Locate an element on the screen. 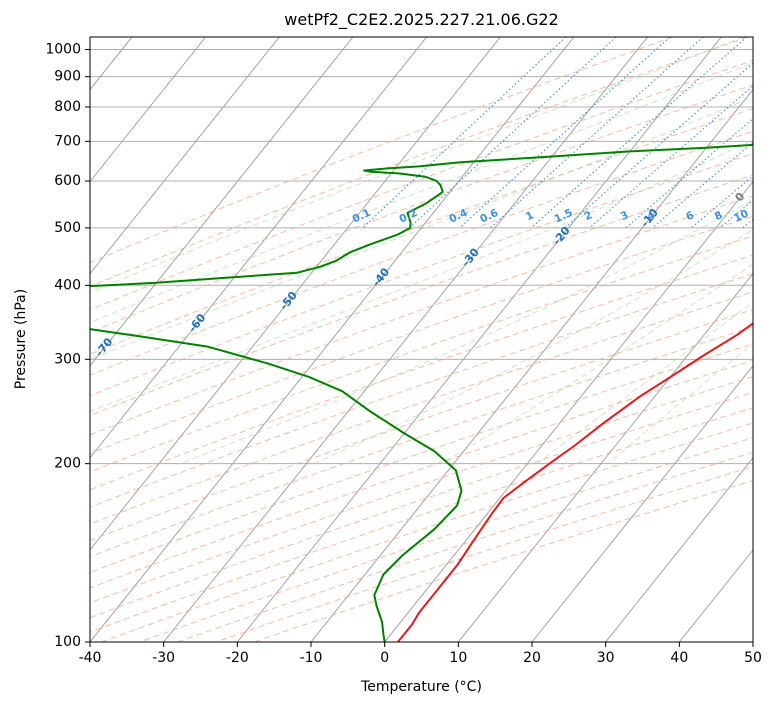  chart-title: wetPf2_C2E2.2025.227.21.06.G22 is located at coordinates (421, 19).